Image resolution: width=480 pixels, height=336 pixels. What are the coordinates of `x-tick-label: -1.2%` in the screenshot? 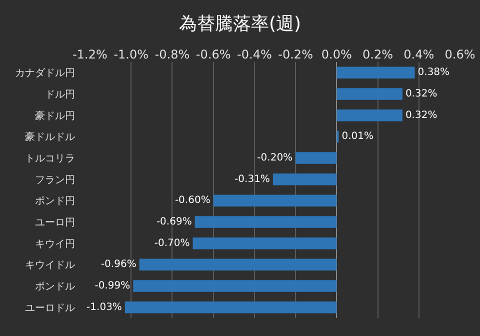 It's located at (90, 55).